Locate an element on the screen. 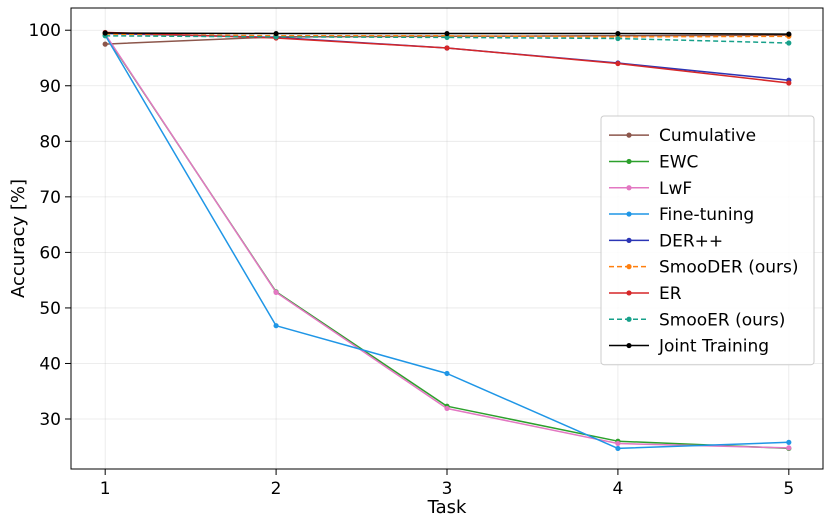 This screenshot has height=524, width=831. legend-label: LwF is located at coordinates (675, 189).